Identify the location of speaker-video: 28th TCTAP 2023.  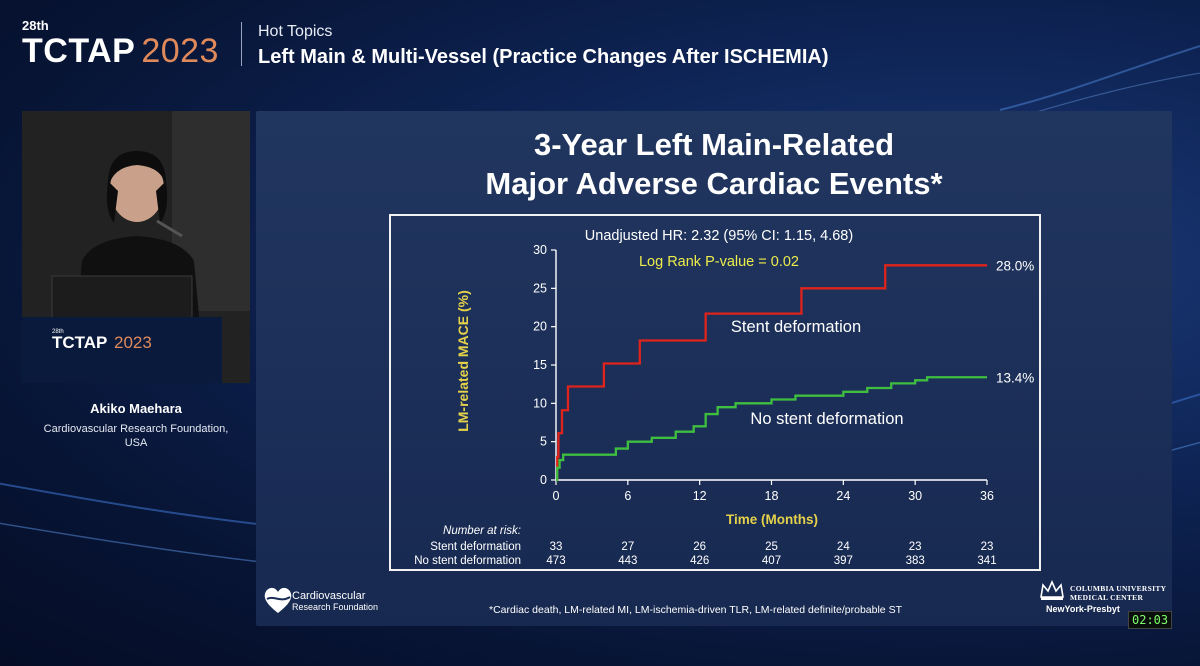
(136, 247).